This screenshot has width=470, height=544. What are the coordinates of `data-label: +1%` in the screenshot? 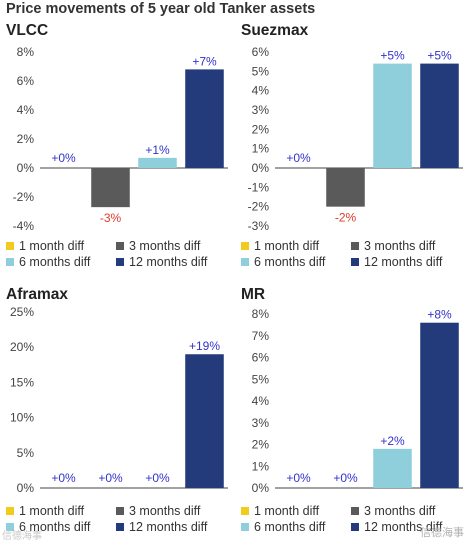 It's located at (157, 150).